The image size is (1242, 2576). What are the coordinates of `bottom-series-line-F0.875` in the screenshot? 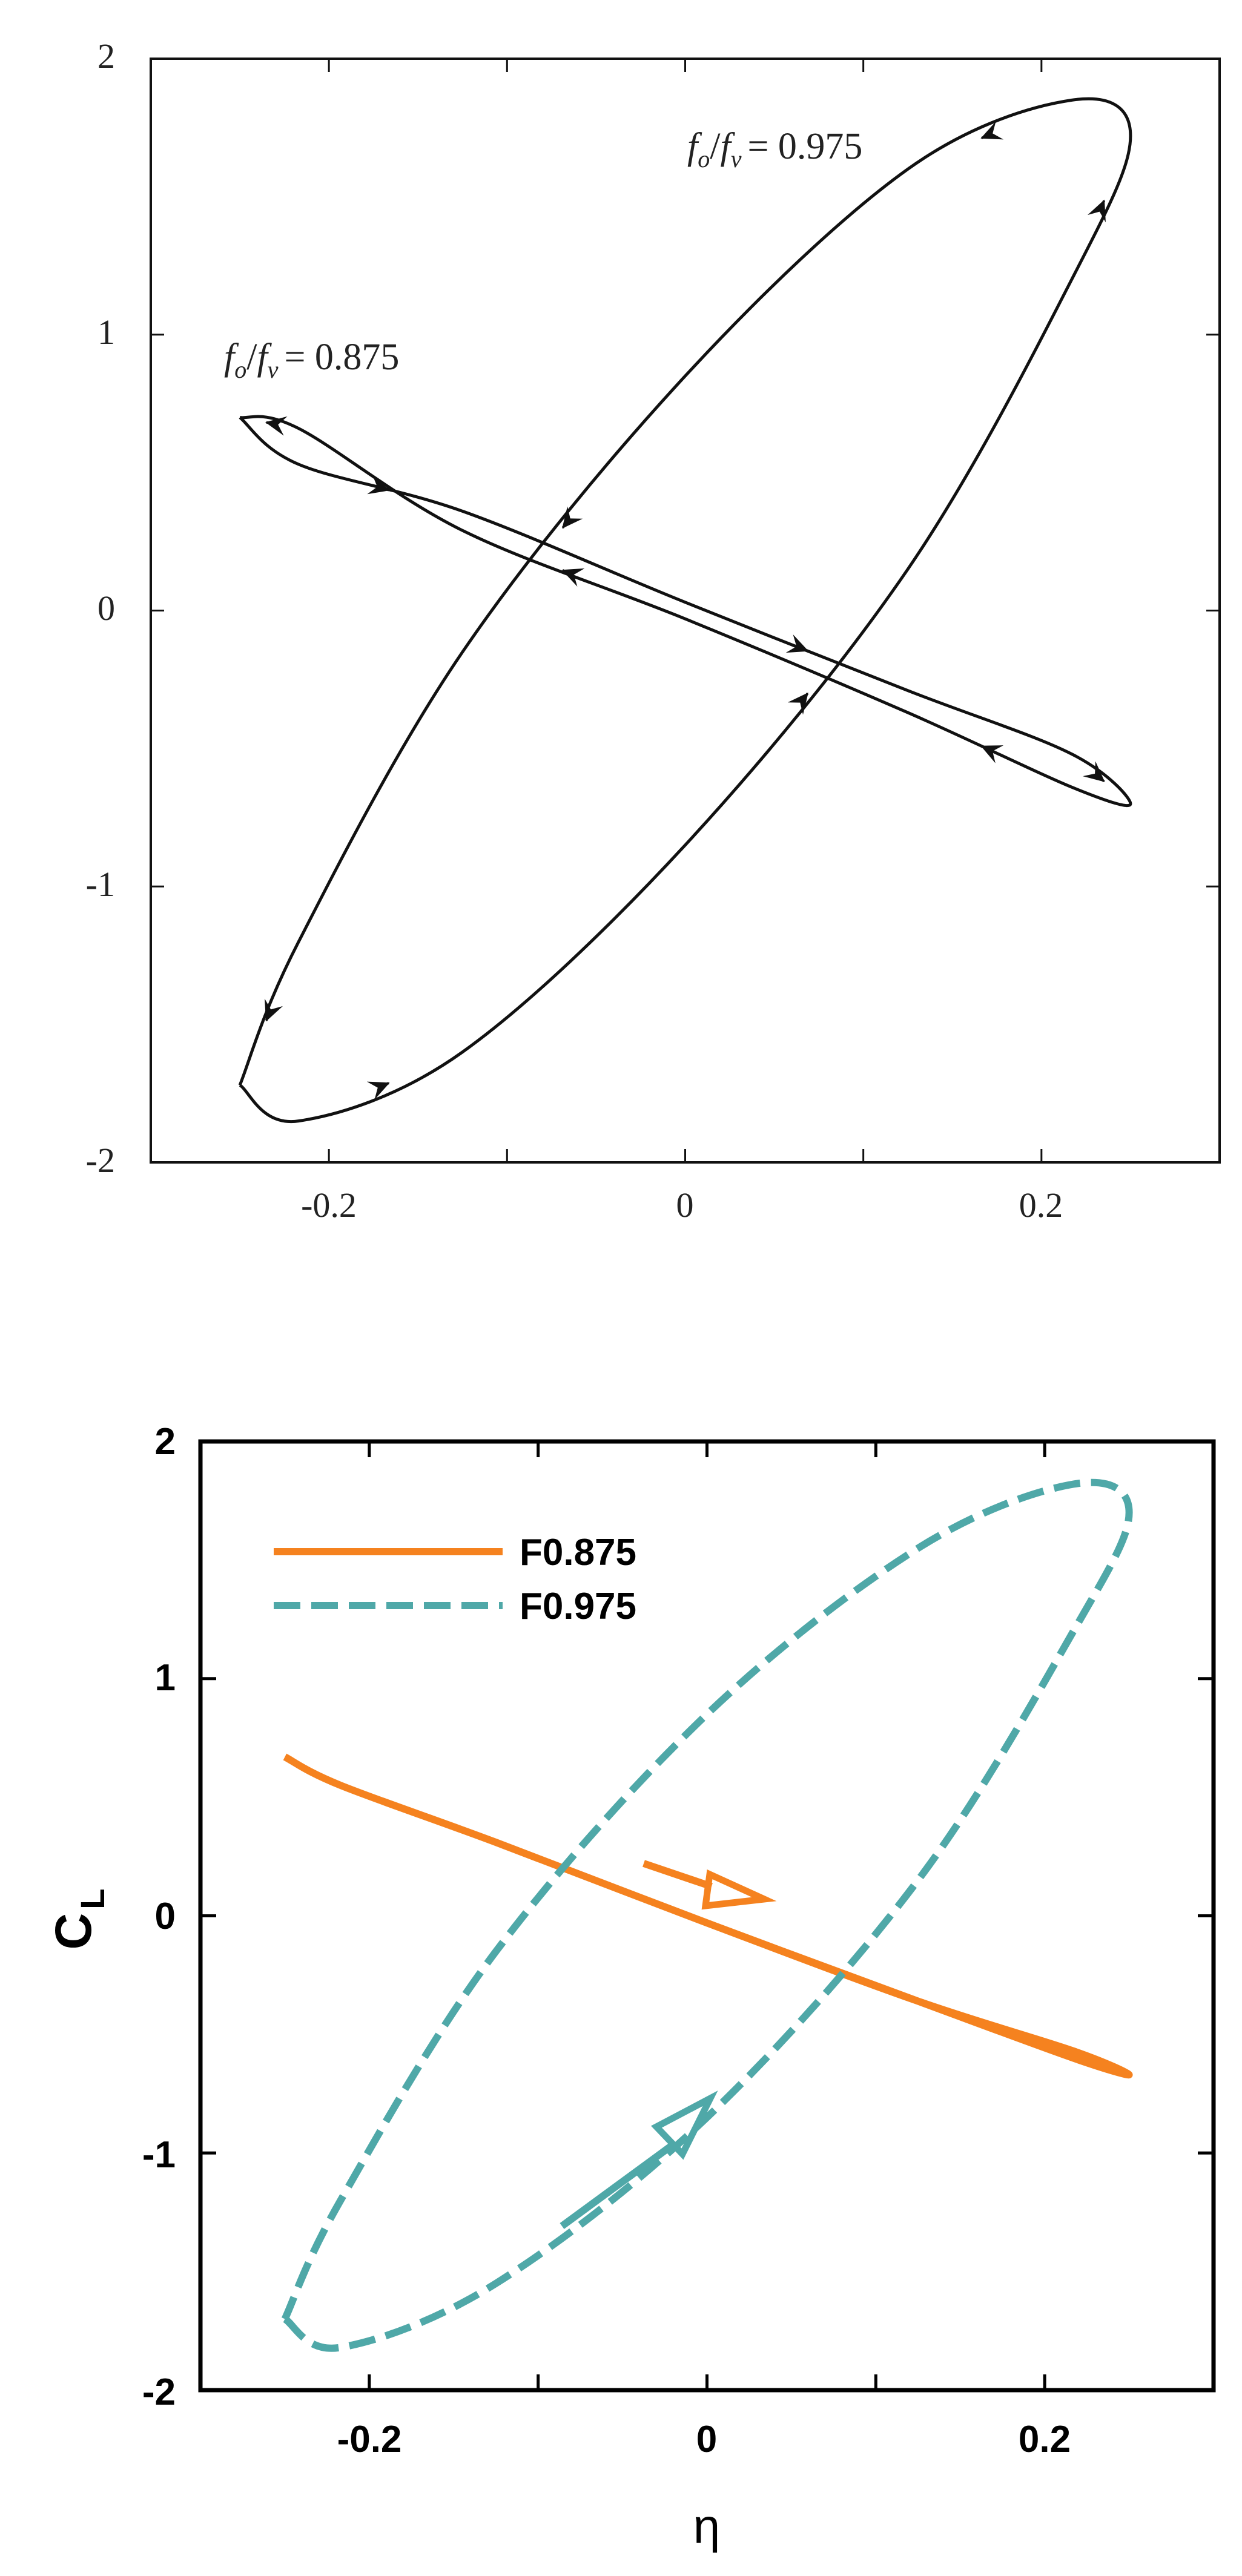 It's located at (708, 1916).